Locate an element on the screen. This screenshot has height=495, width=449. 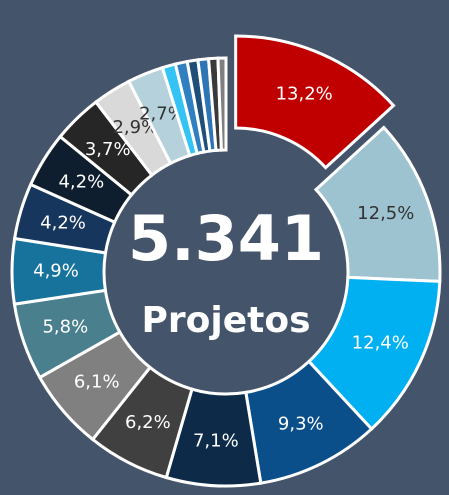
slice-label: 5,8% is located at coordinates (65, 327).